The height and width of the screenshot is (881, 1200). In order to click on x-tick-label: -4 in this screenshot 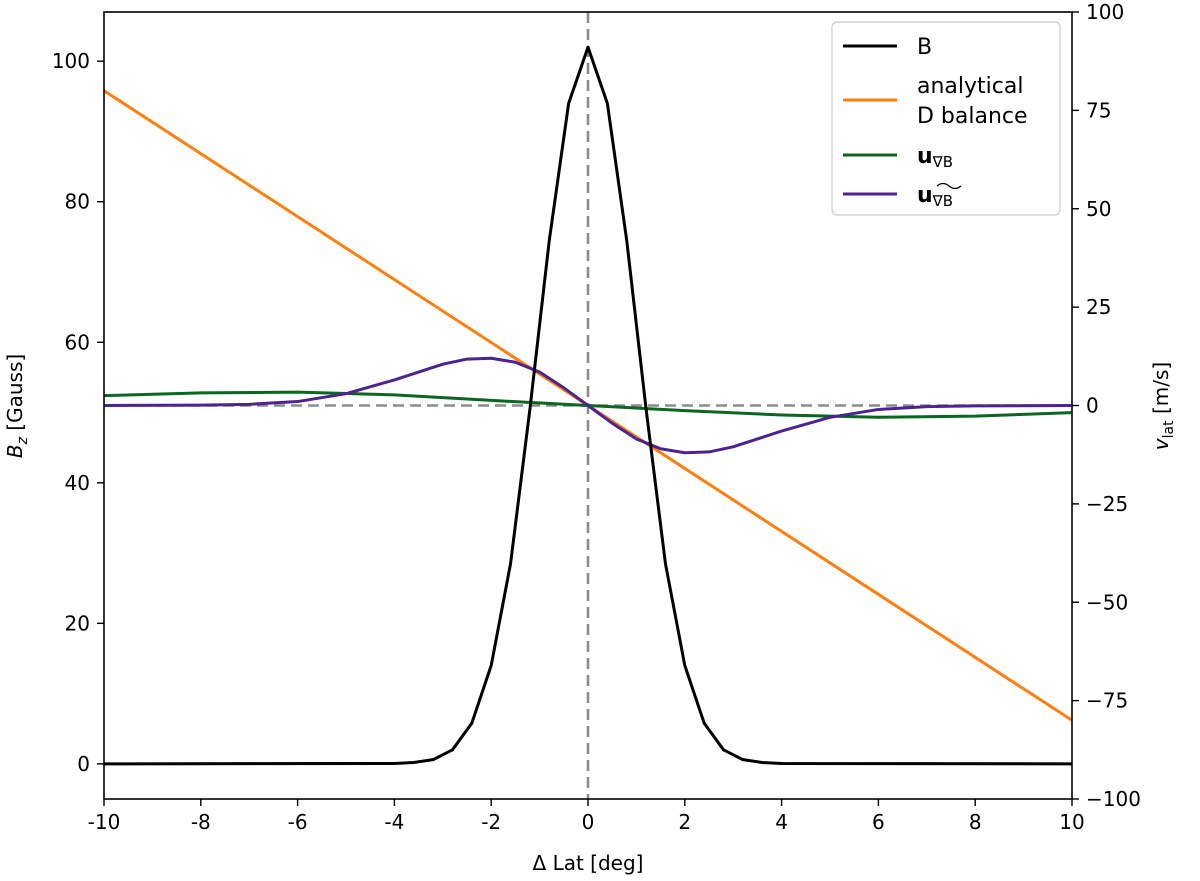, I will do `click(394, 822)`.